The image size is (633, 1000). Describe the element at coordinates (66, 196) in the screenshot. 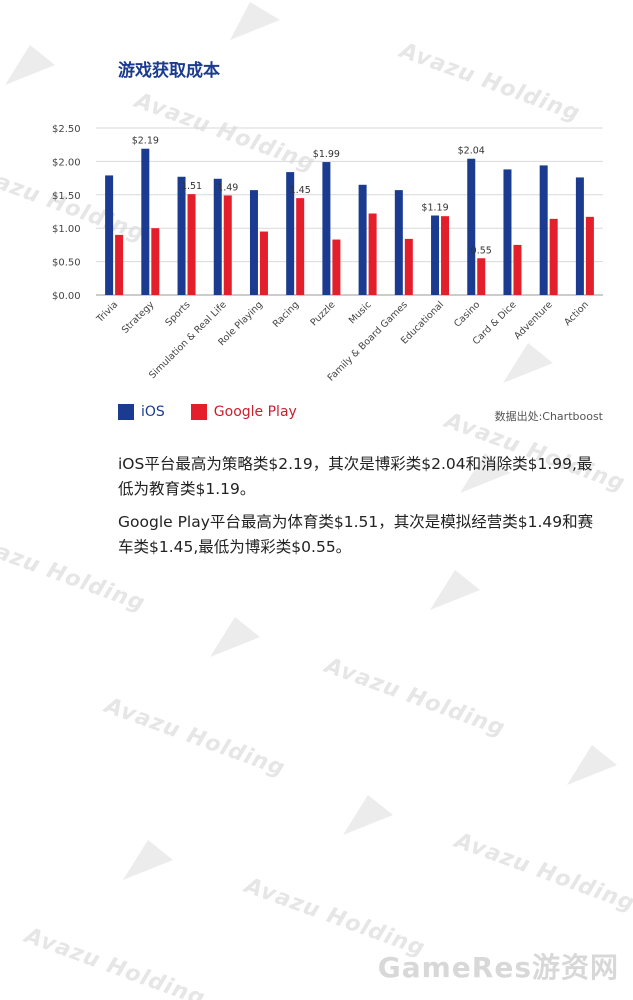

I see `y-tick-label: $1.50` at that location.